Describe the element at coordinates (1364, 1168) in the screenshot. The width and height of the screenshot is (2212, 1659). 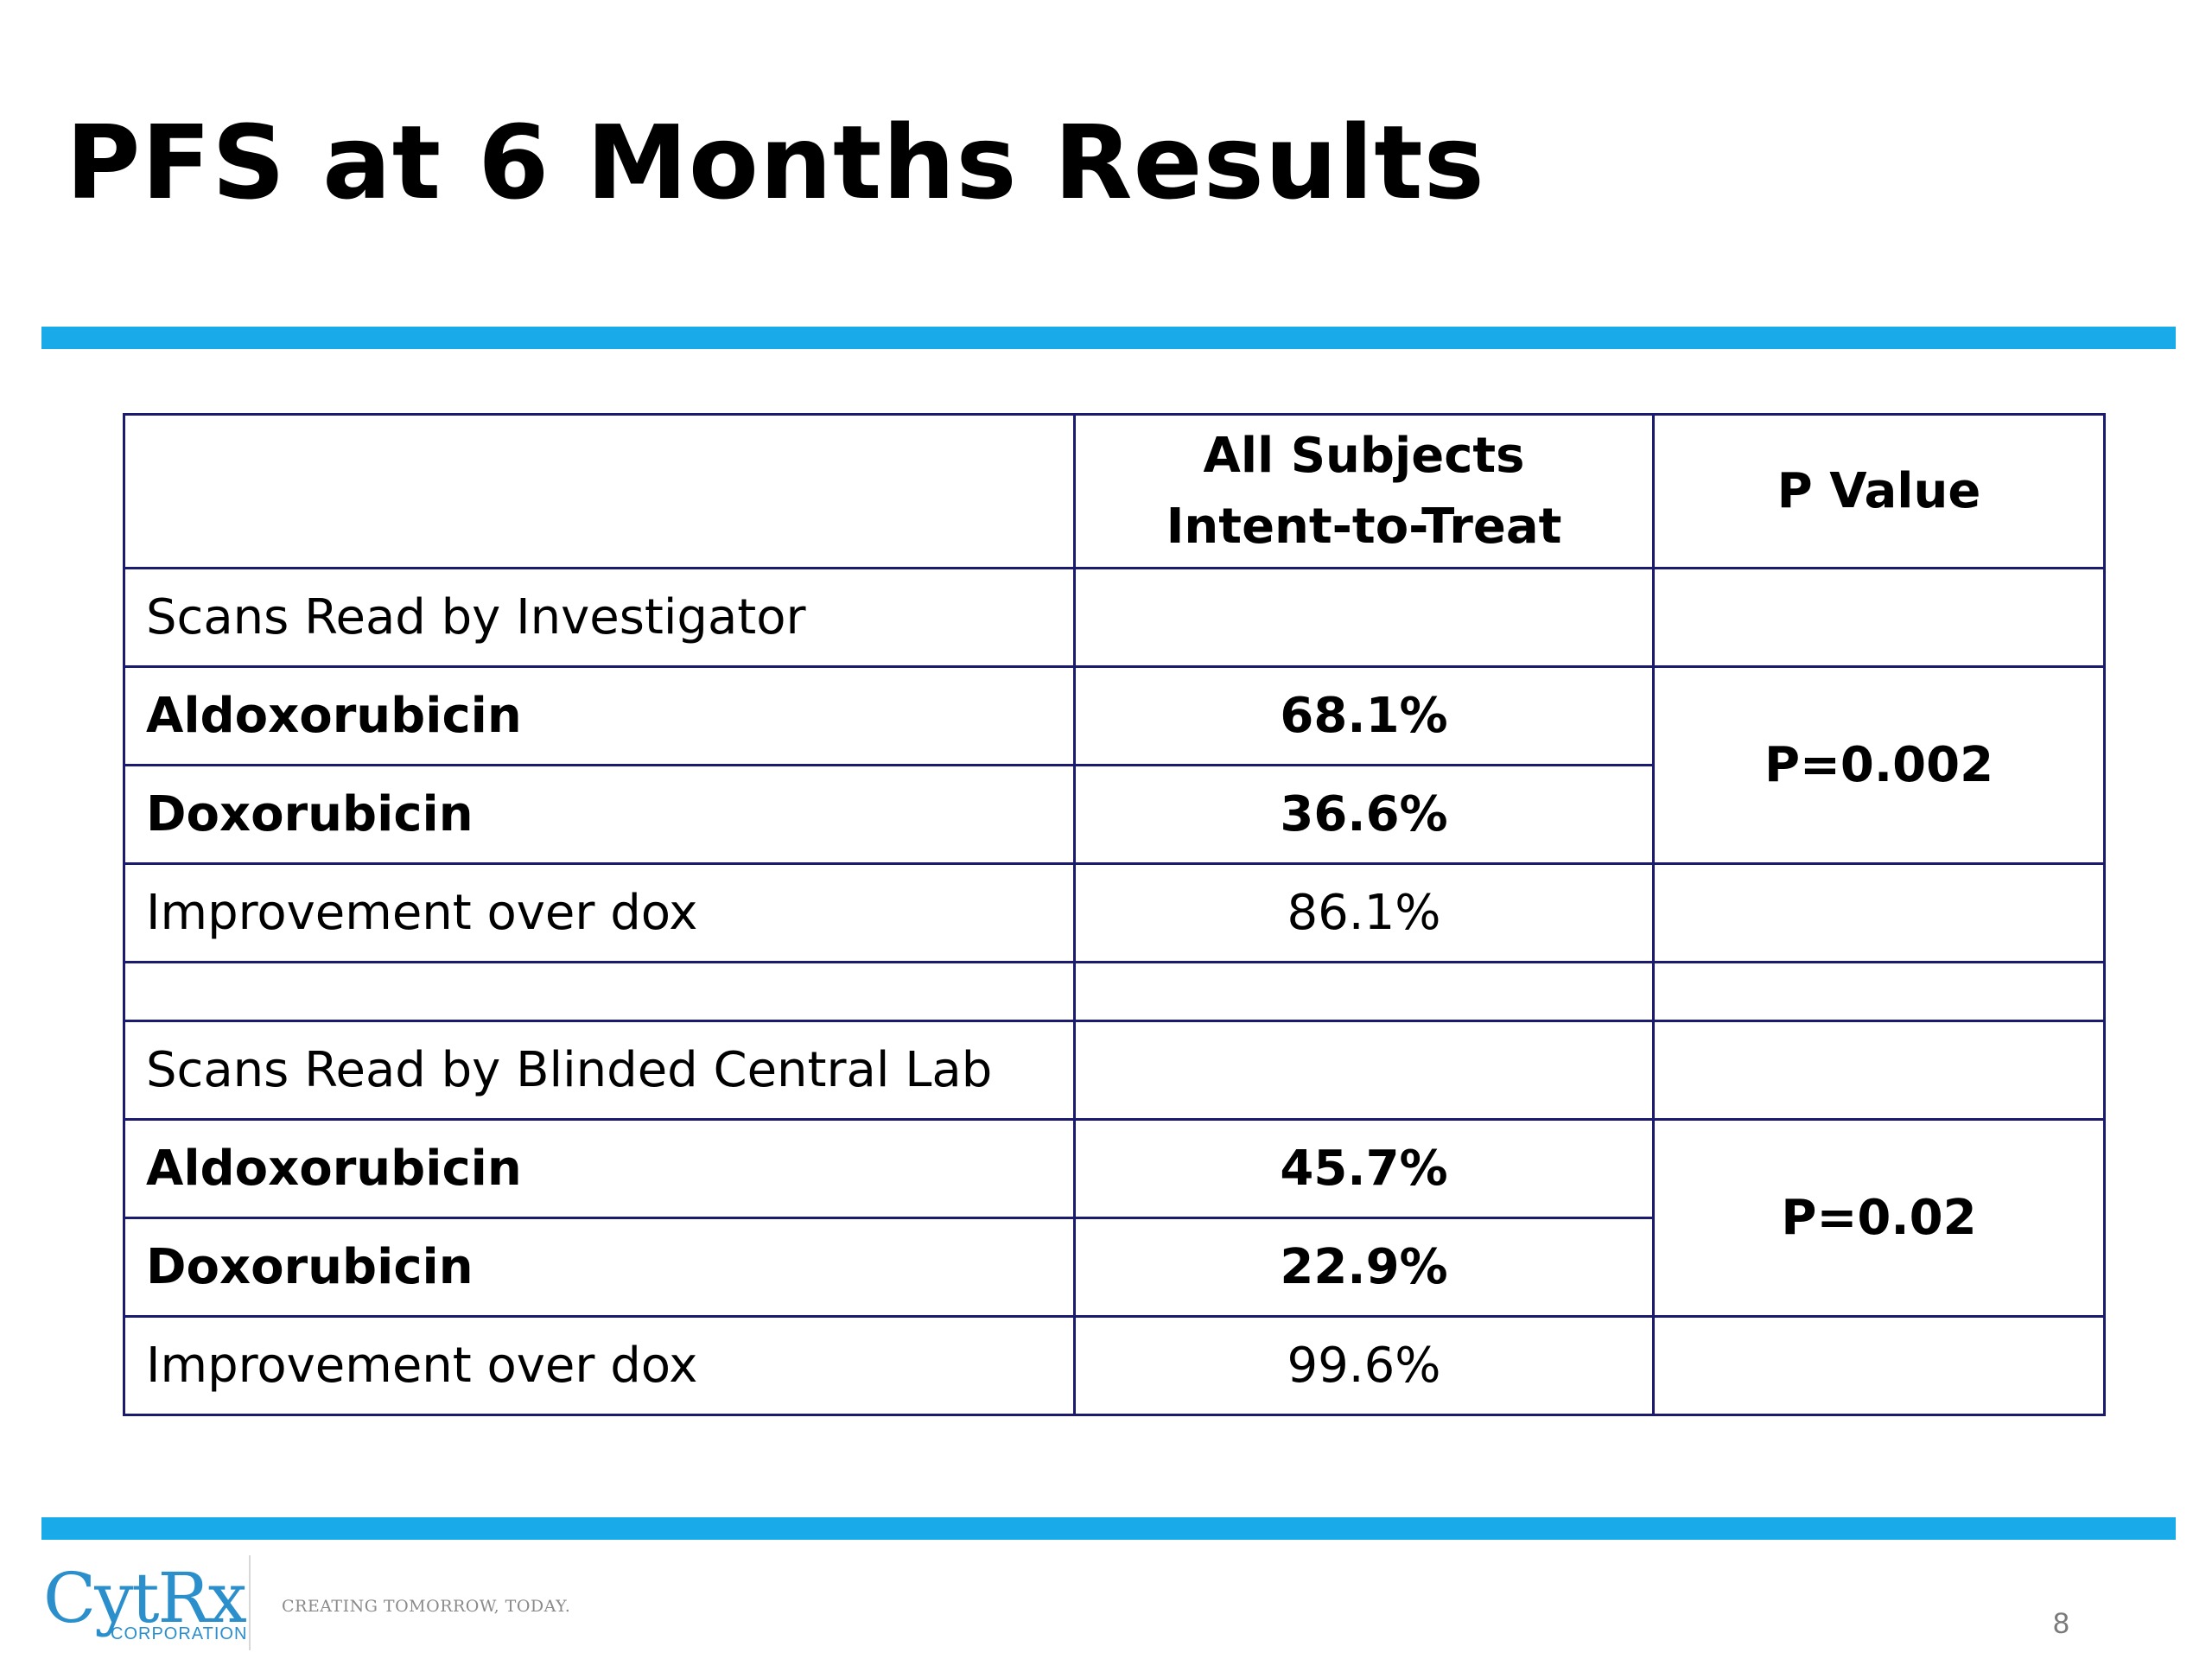
I see `pfs-value: 45.7%` at that location.